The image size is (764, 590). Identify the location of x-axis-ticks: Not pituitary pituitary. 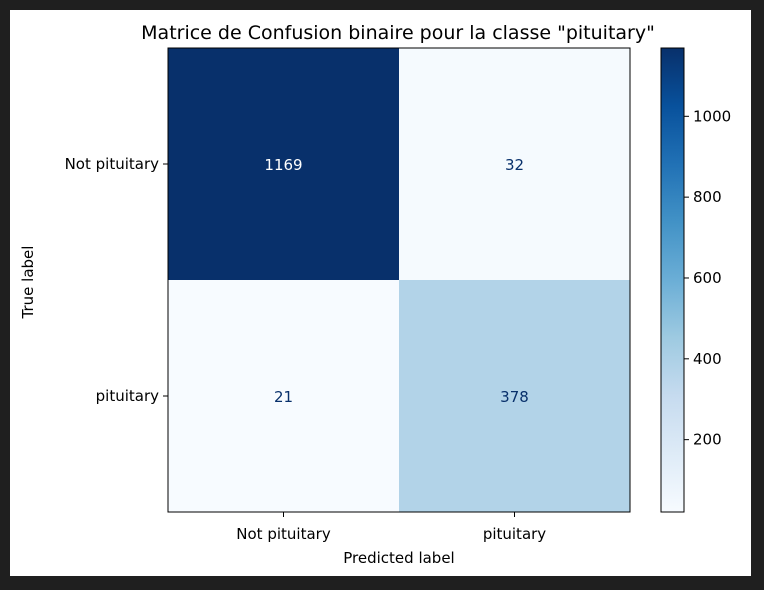
(391, 527).